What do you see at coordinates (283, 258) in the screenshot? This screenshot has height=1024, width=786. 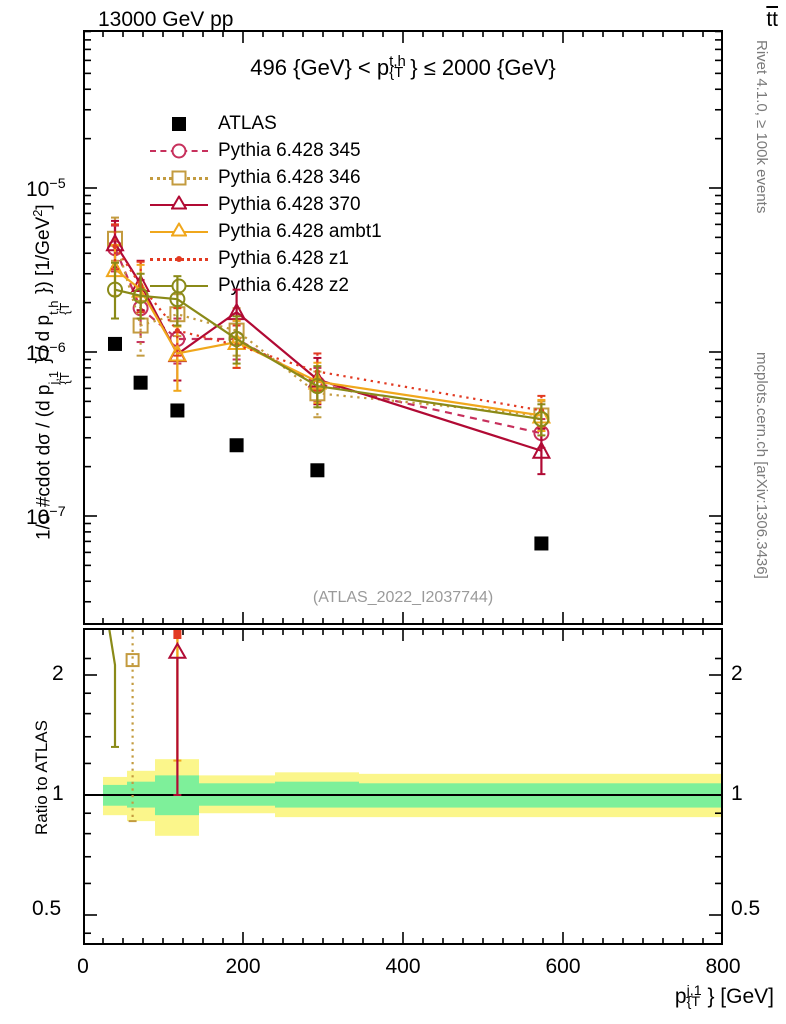 I see `legend-label: Pythia 6.428 z1` at bounding box center [283, 258].